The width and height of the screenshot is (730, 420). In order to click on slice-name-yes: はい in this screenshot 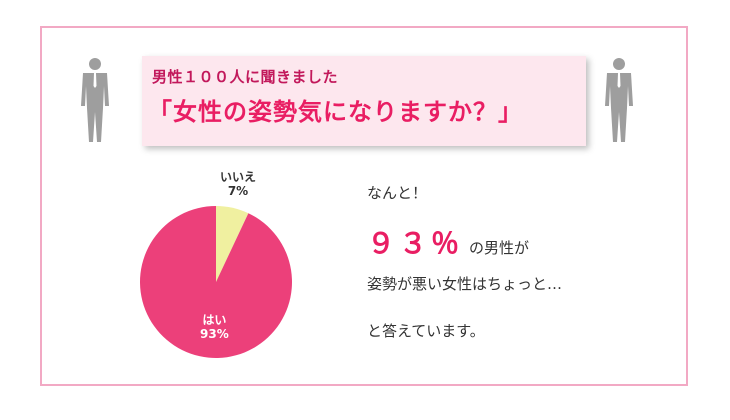, I will do `click(214, 320)`.